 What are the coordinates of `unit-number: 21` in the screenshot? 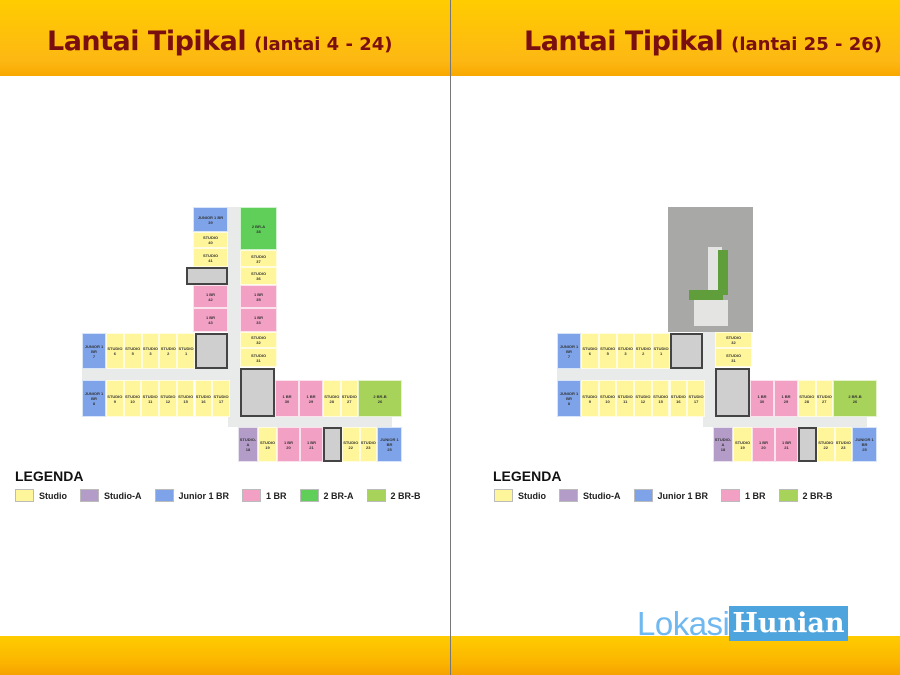 It's located at (311, 447).